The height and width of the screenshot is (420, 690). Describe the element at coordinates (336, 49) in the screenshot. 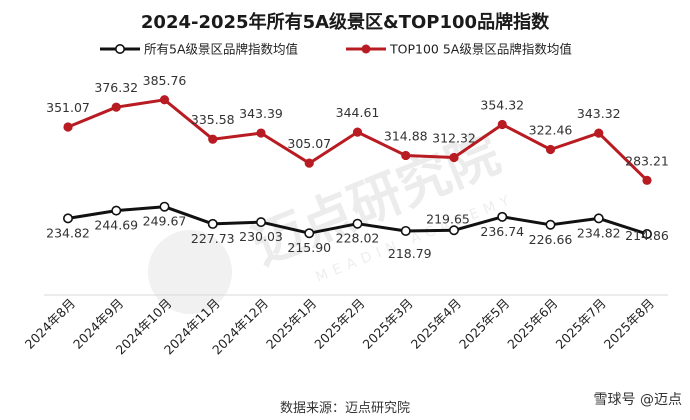

I see `legend: 所有5A级景区品牌指数均值 TOP100 5A级景区品牌指数均值` at that location.